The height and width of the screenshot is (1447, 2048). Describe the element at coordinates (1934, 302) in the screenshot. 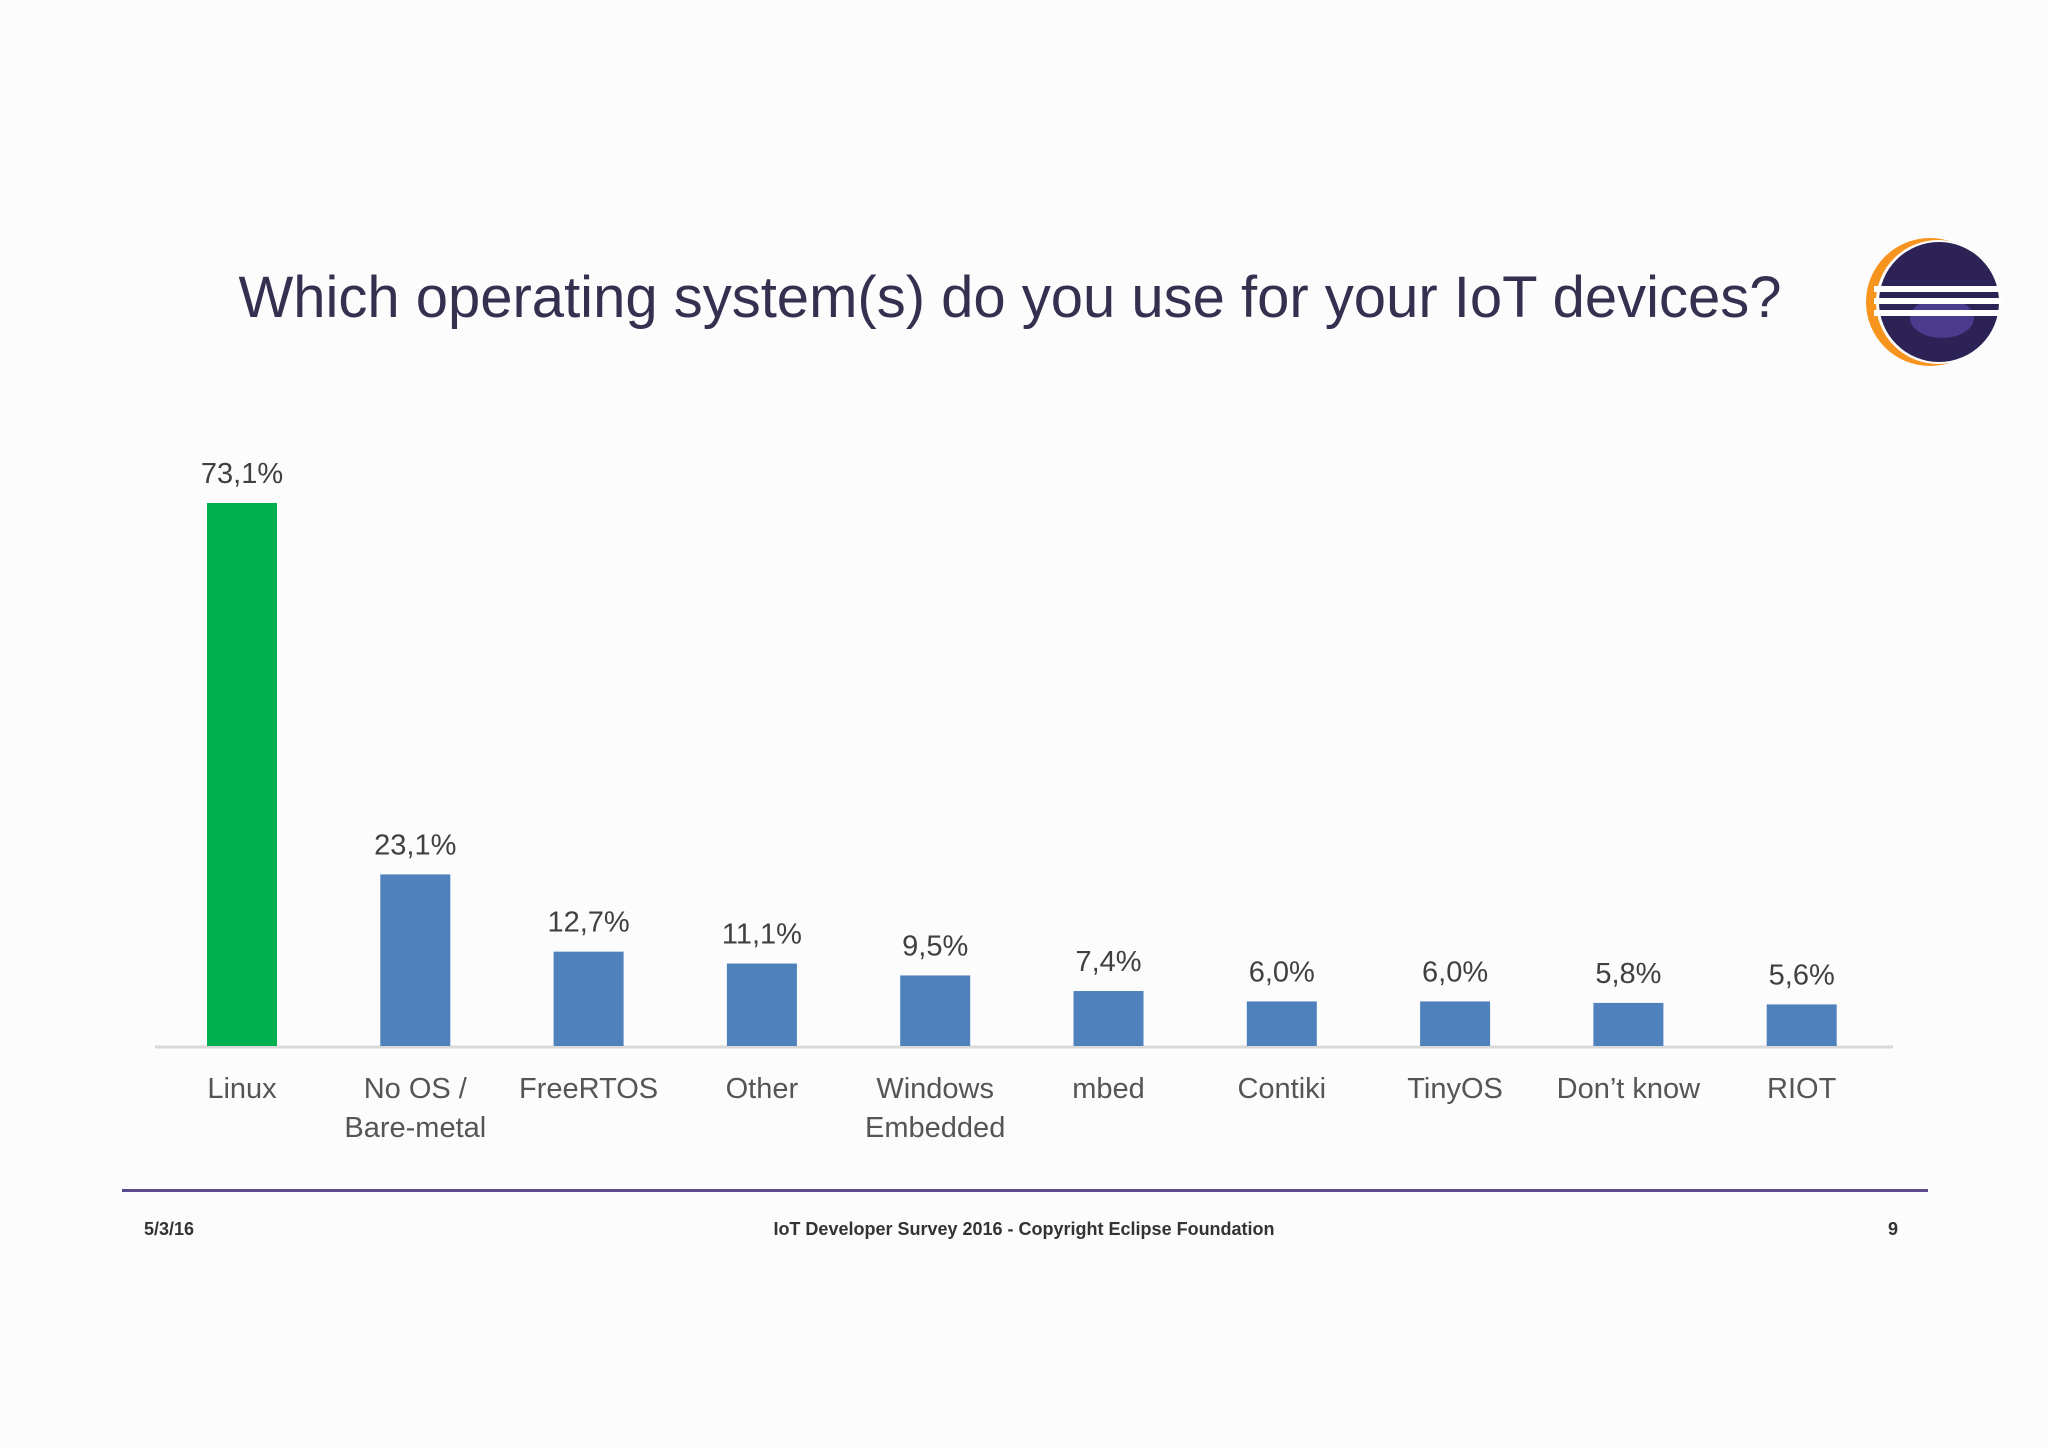

I see `eclipse-logo-icon` at that location.